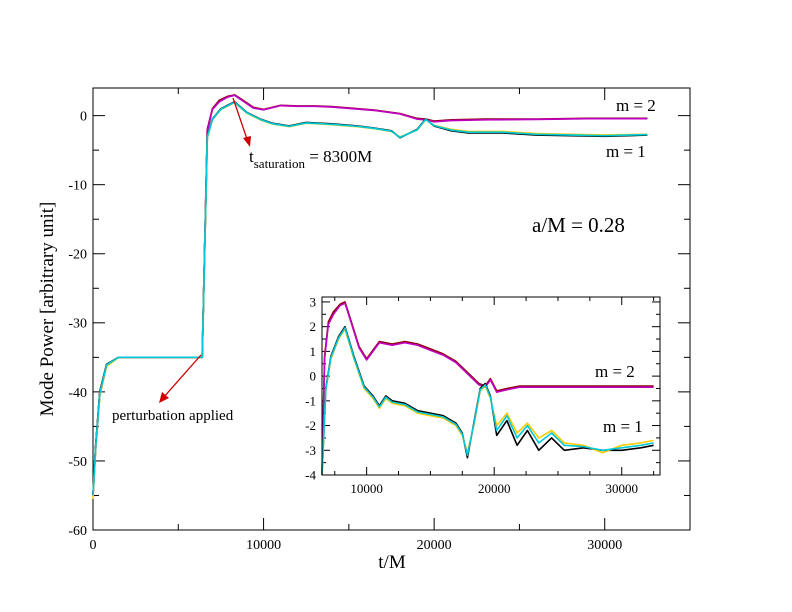 This screenshot has height=612, width=792. What do you see at coordinates (47, 309) in the screenshot?
I see `main-ylabel: Mode Power [arbitrary unit]` at bounding box center [47, 309].